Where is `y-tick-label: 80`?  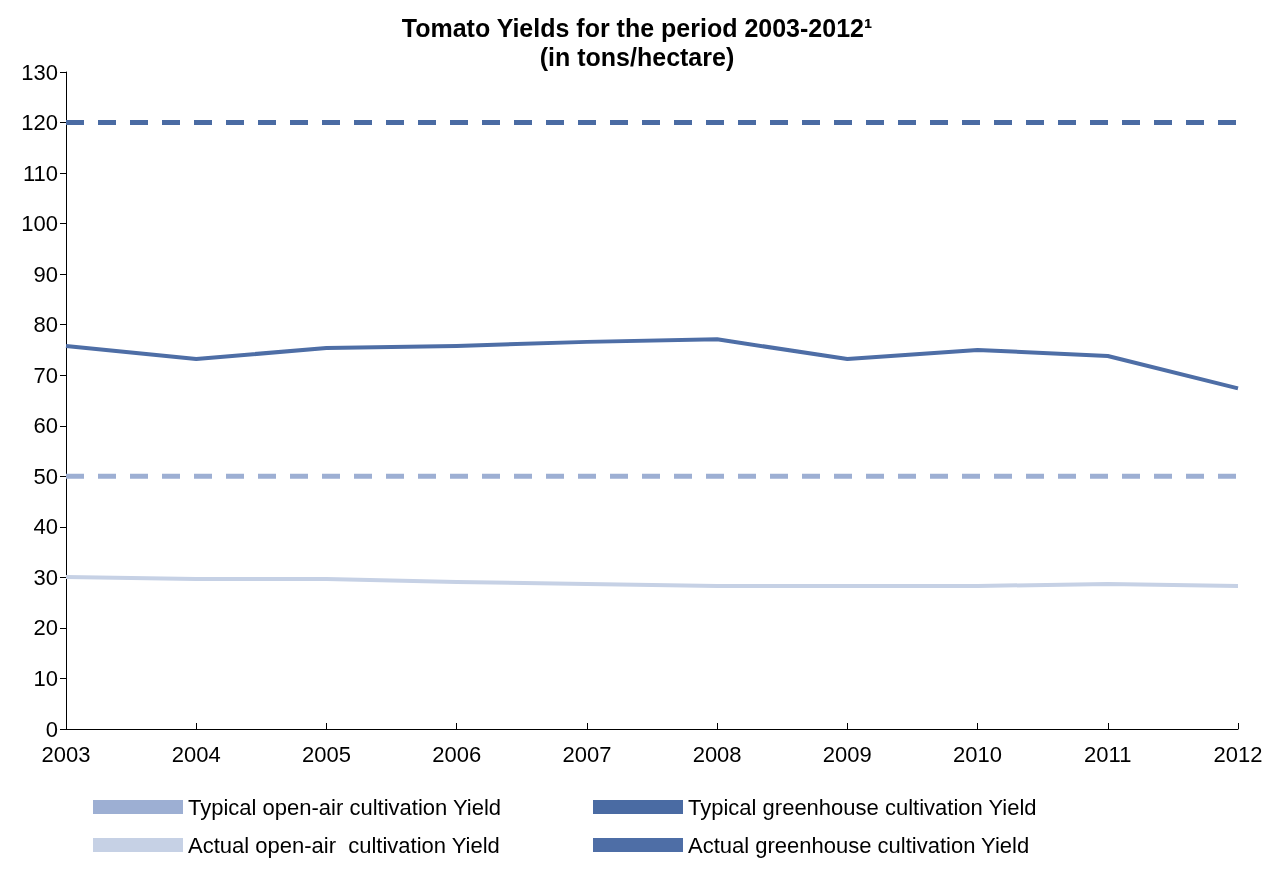 y-tick-label: 80 is located at coordinates (45, 325).